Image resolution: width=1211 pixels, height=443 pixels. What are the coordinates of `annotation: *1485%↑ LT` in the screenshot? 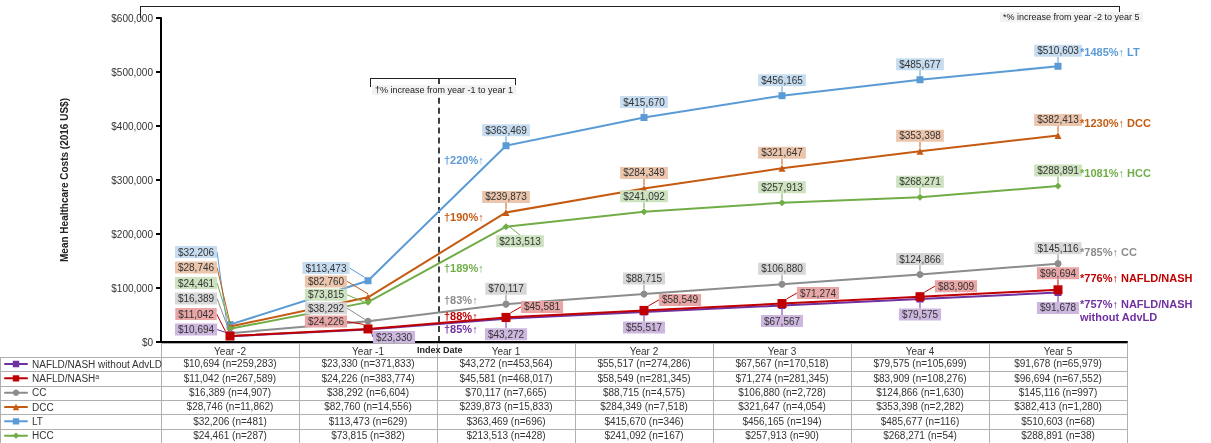 It's located at (1110, 53).